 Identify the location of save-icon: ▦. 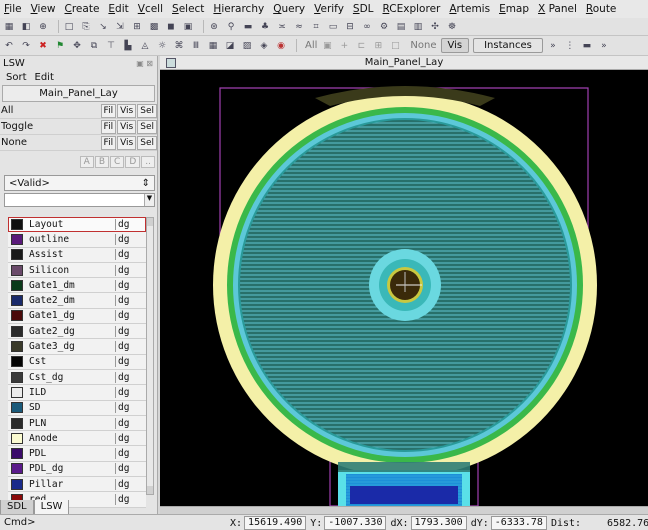
(9, 26).